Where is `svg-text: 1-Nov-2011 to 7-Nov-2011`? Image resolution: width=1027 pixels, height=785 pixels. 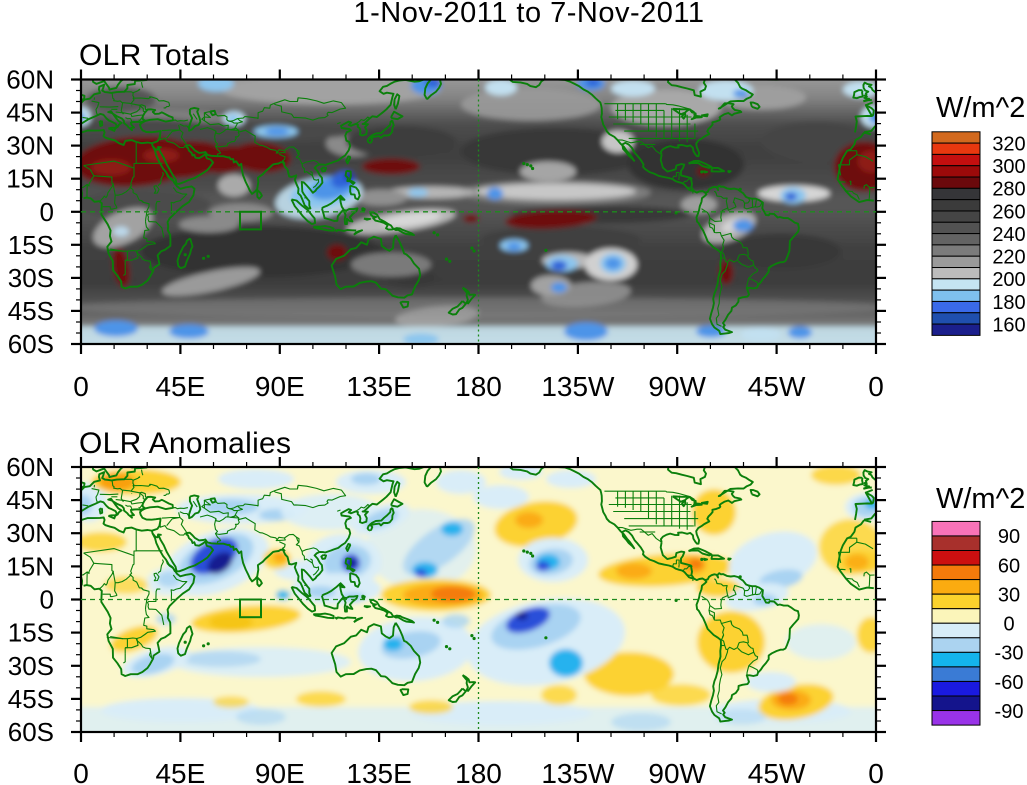 svg-text: 1-Nov-2011 to 7-Nov-2011 is located at coordinates (528, 14).